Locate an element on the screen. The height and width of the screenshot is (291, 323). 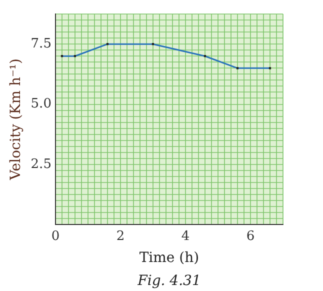
y-tick-label: 7.5 is located at coordinates (41, 44).